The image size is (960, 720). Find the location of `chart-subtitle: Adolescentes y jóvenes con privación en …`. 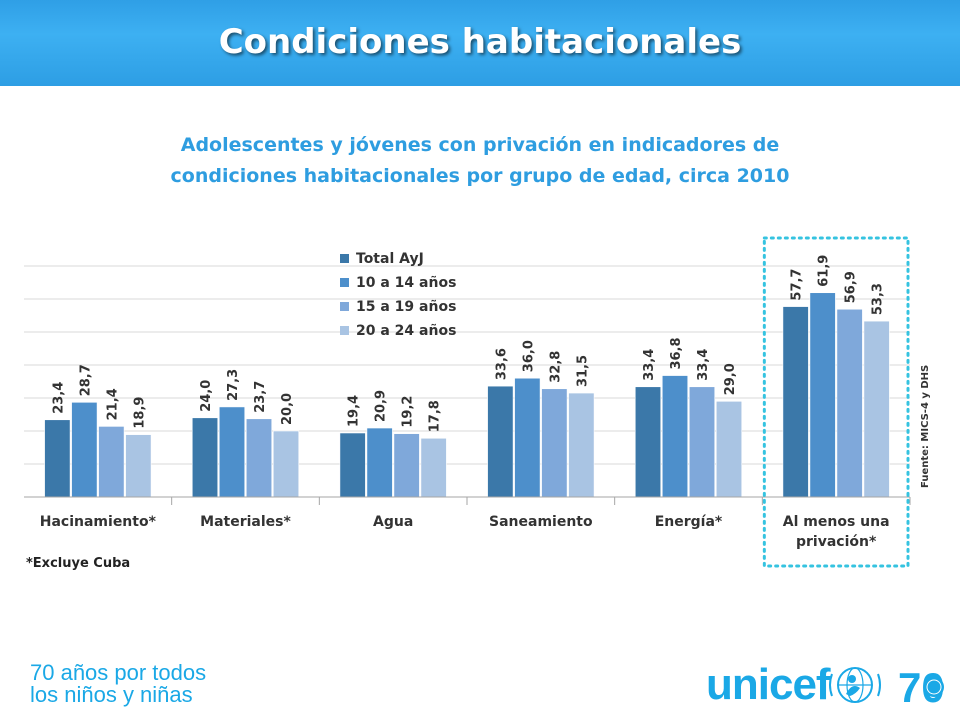

chart-subtitle: Adolescentes y jóvenes con privación en … is located at coordinates (480, 161).